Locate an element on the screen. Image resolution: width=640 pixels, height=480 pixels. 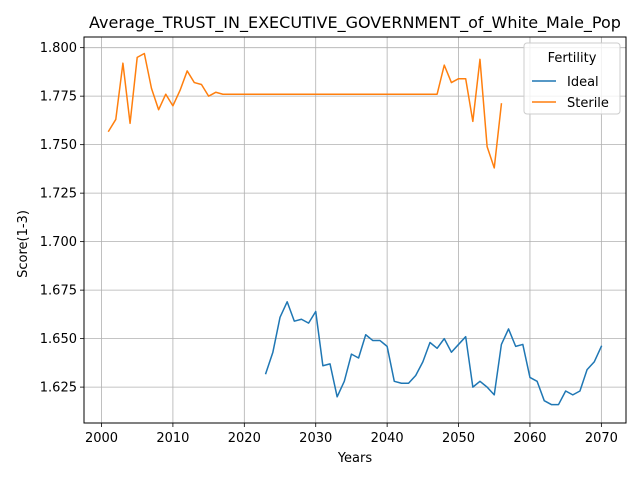
y-tick-label: 1.650 is located at coordinates (58, 339).